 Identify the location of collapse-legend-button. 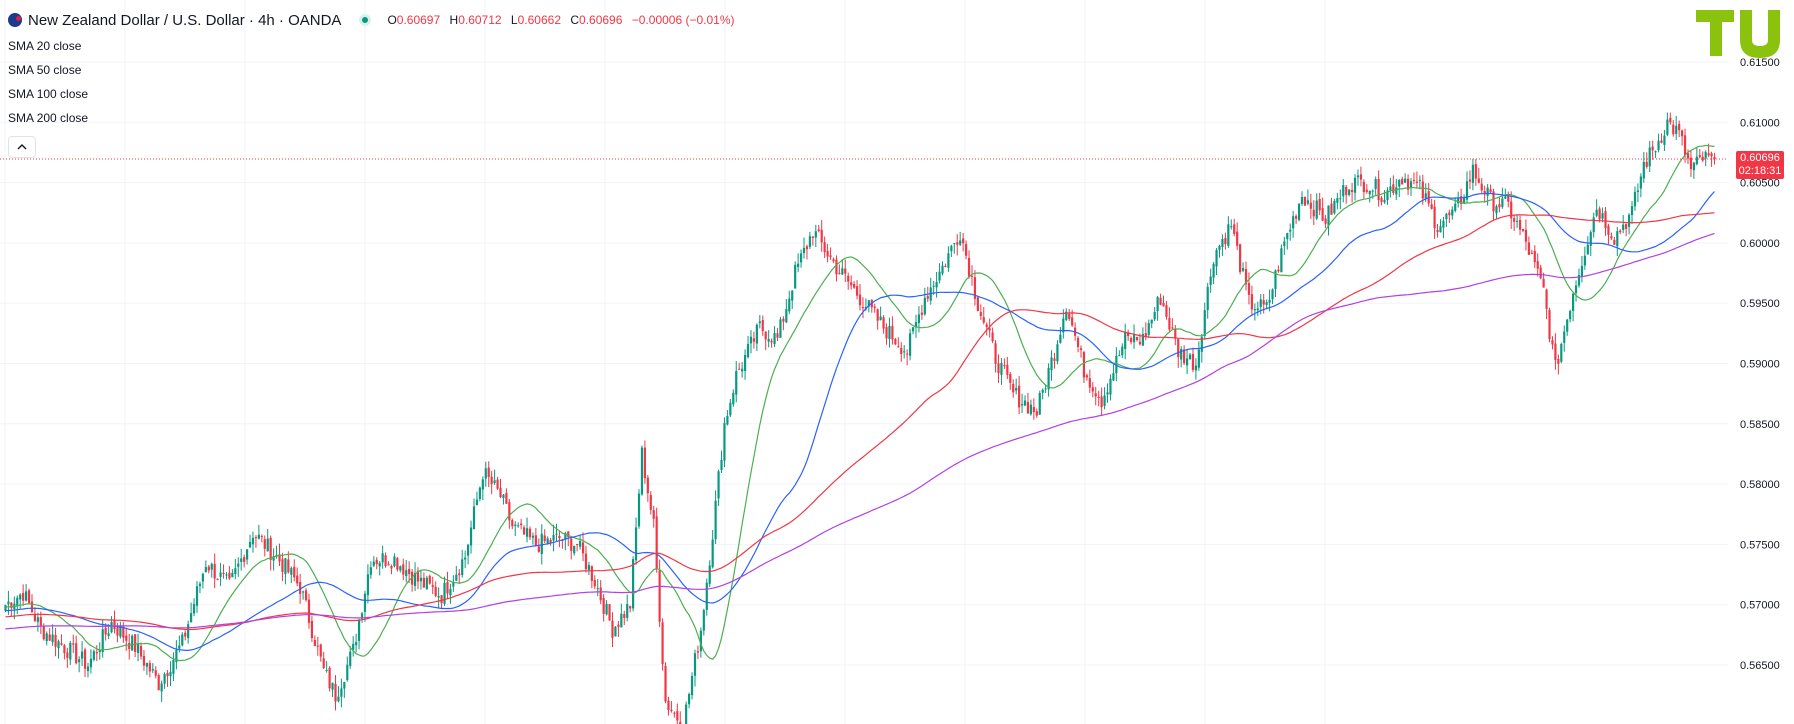
(22, 147).